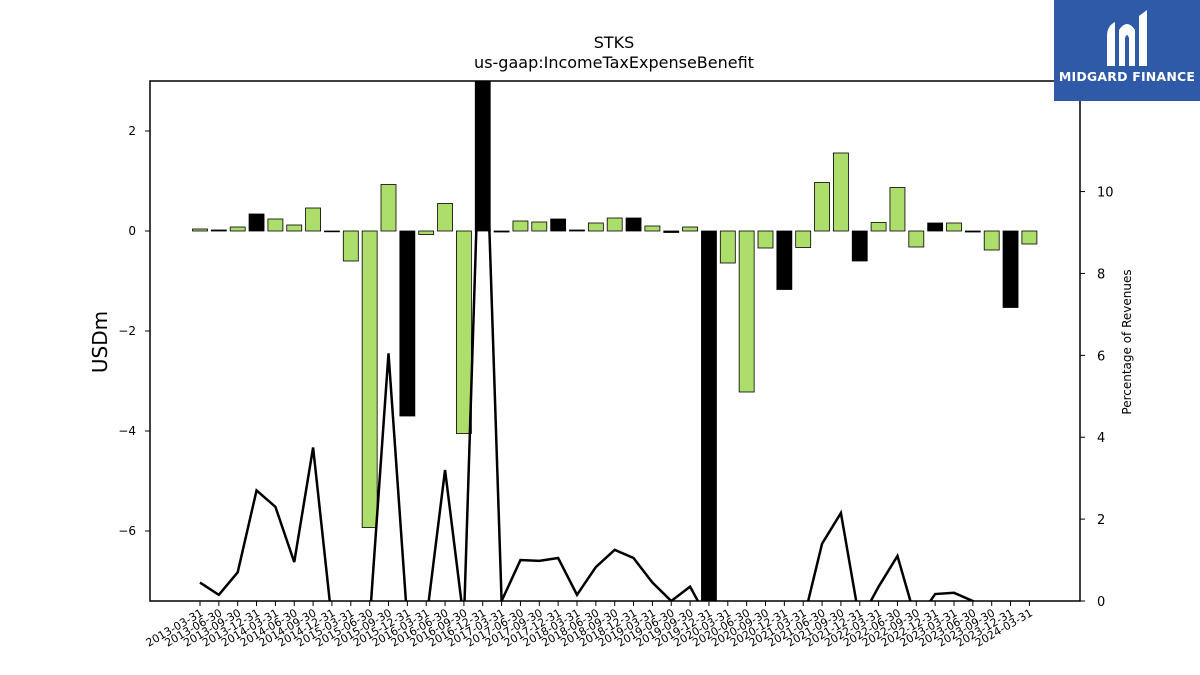 This screenshot has height=675, width=1200. I want to click on y2-tick-label: 2, so click(1101, 520).